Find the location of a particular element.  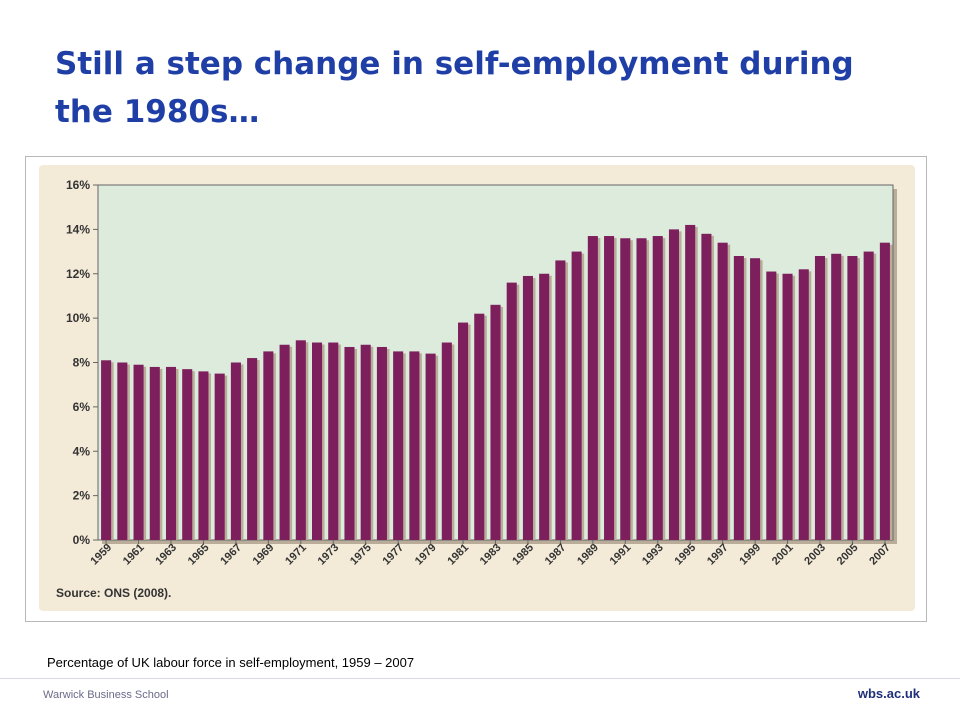

bar-1959 is located at coordinates (106, 450).